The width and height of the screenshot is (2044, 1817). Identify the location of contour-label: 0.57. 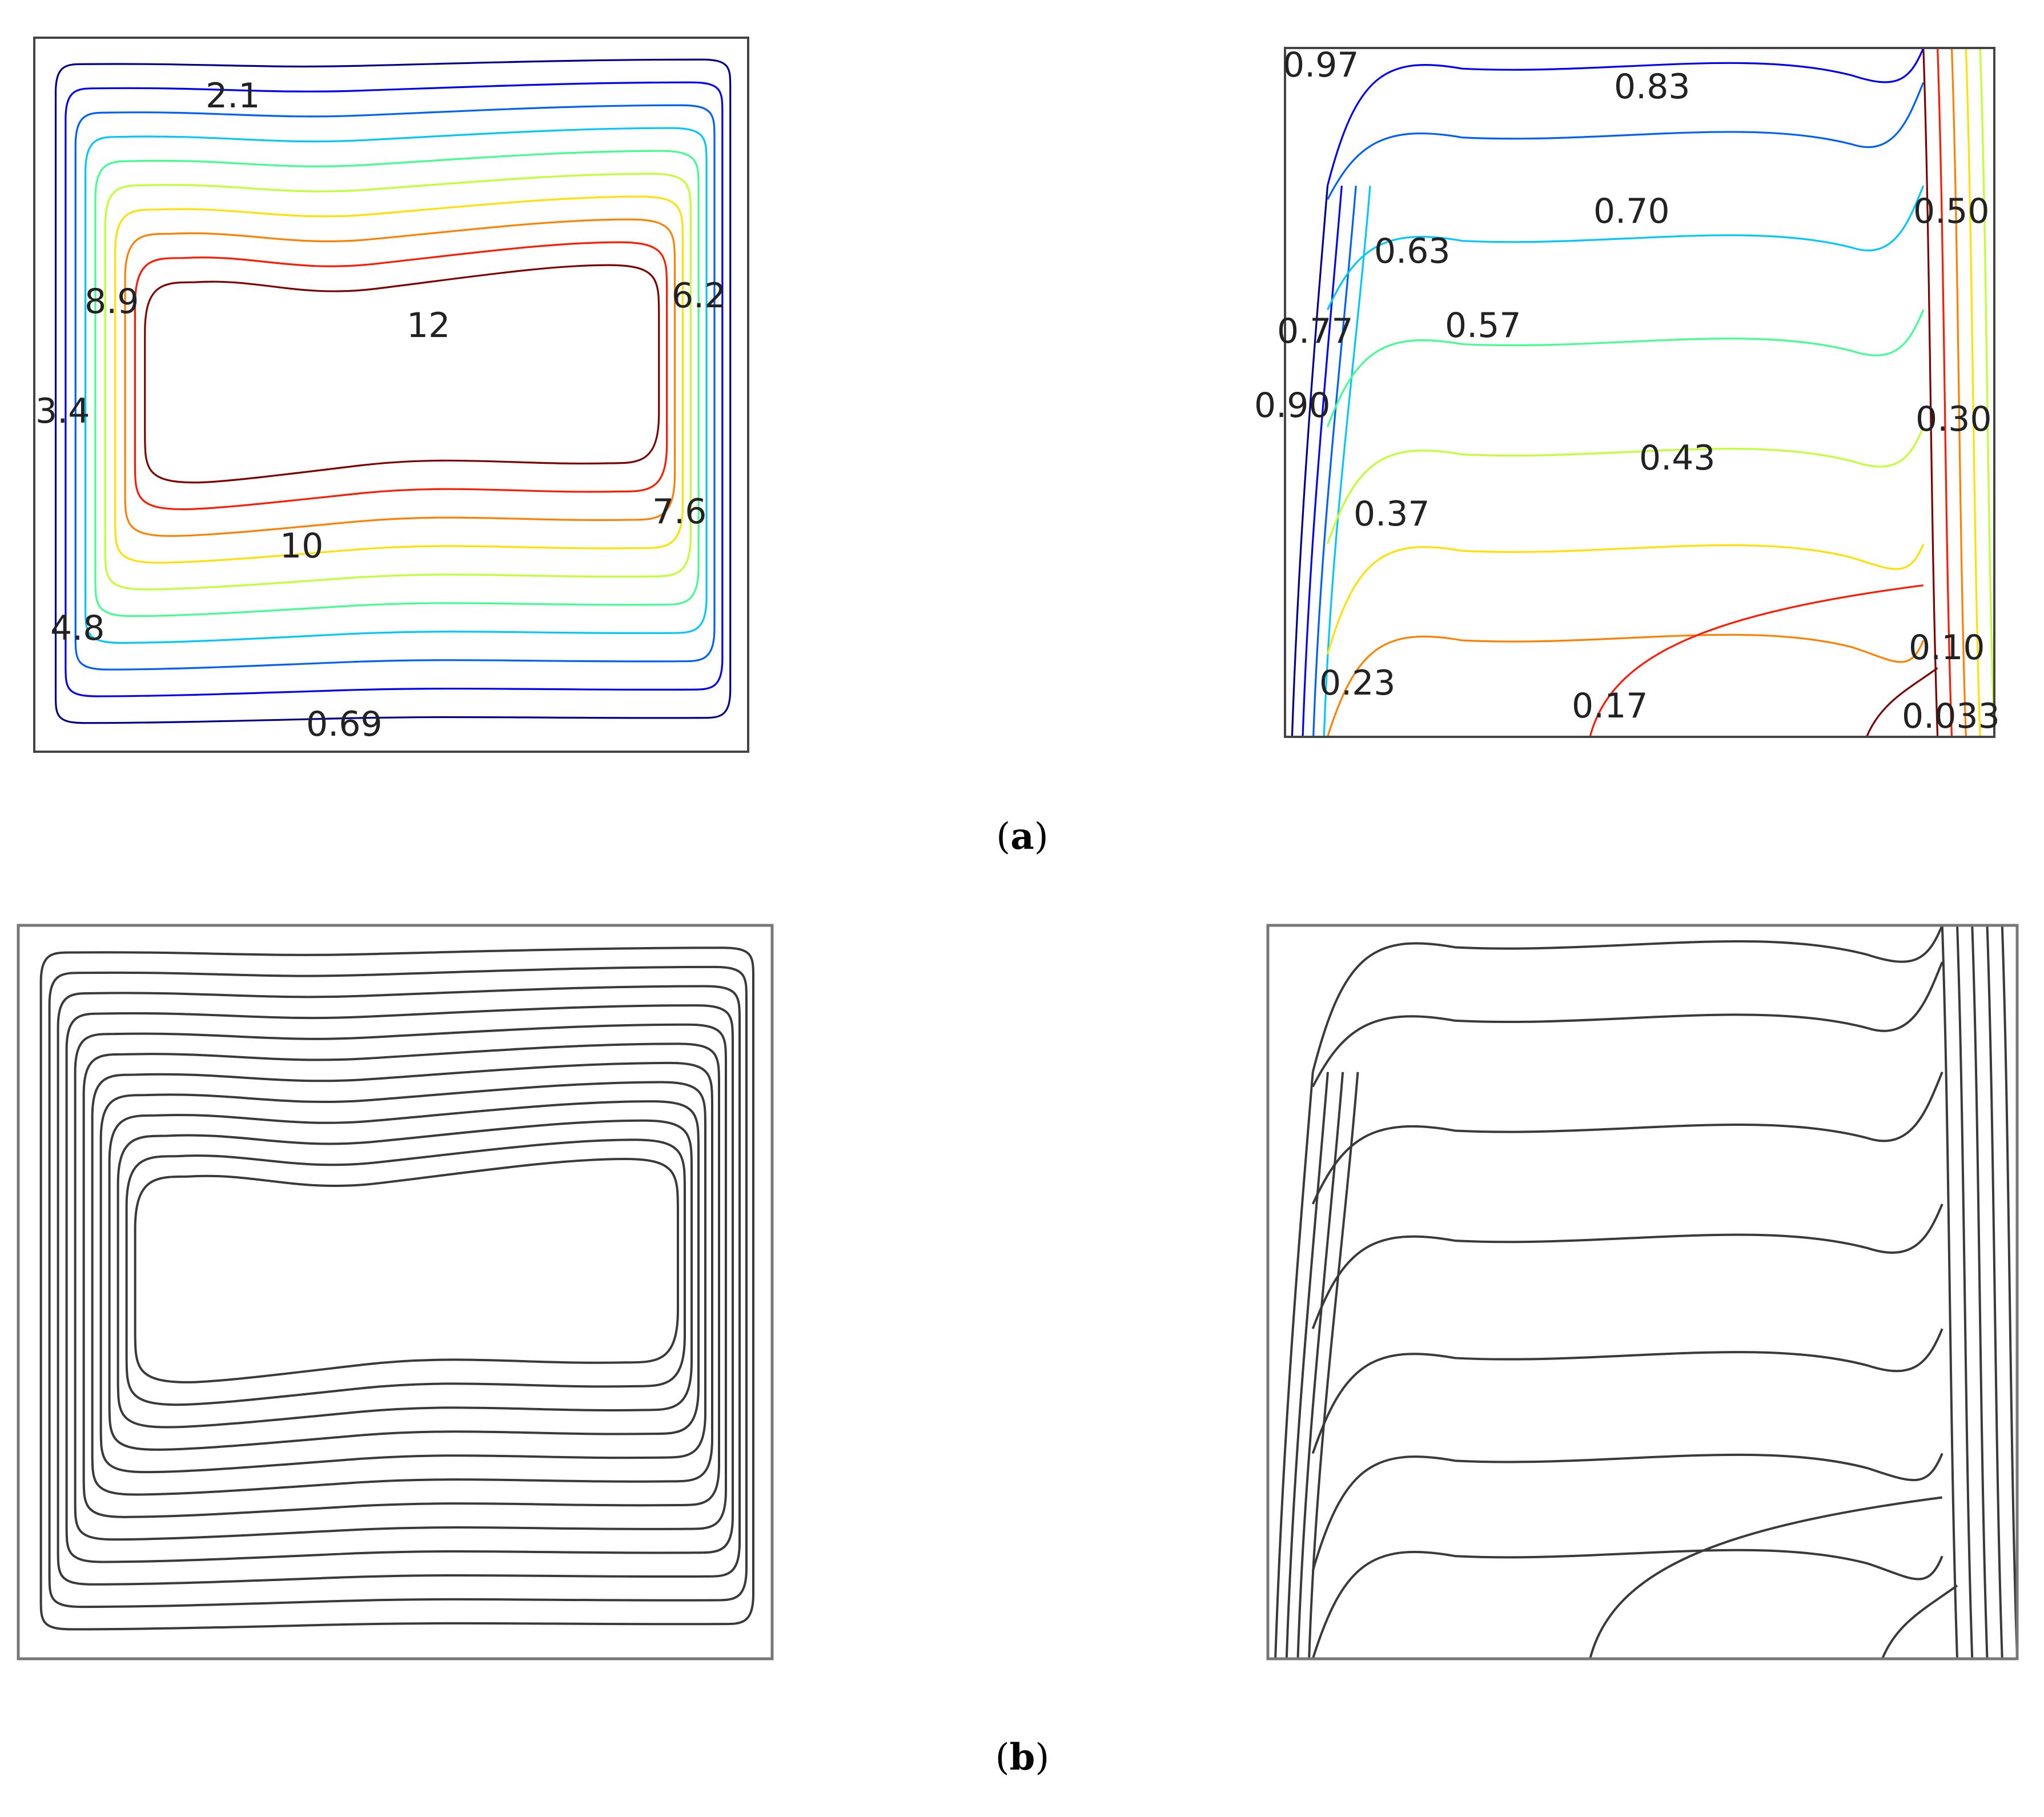
(1483, 326).